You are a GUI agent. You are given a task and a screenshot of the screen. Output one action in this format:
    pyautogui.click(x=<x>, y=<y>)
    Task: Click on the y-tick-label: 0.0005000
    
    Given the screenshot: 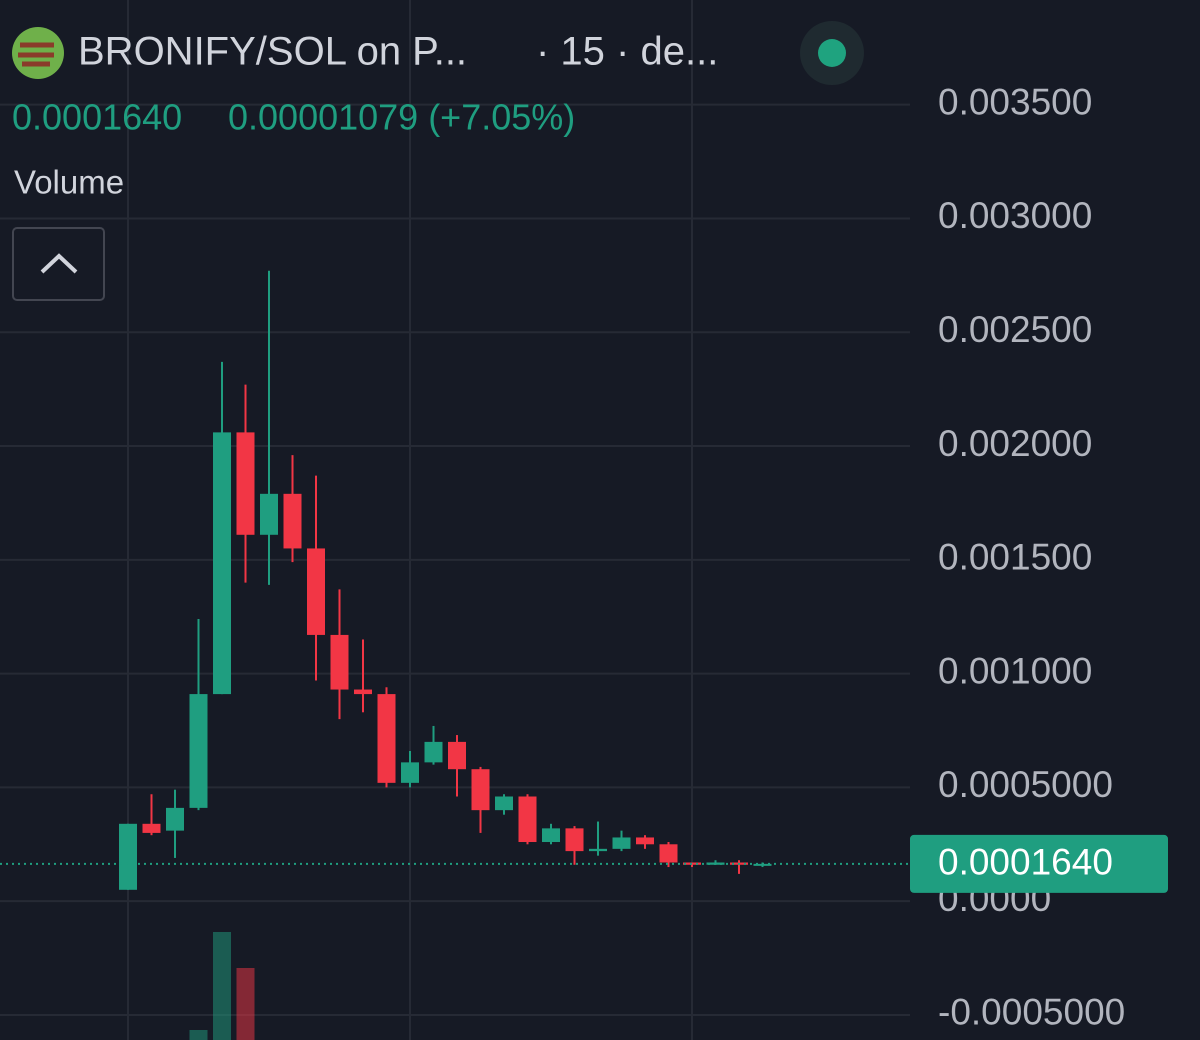 What is the action you would take?
    pyautogui.click(x=1025, y=784)
    